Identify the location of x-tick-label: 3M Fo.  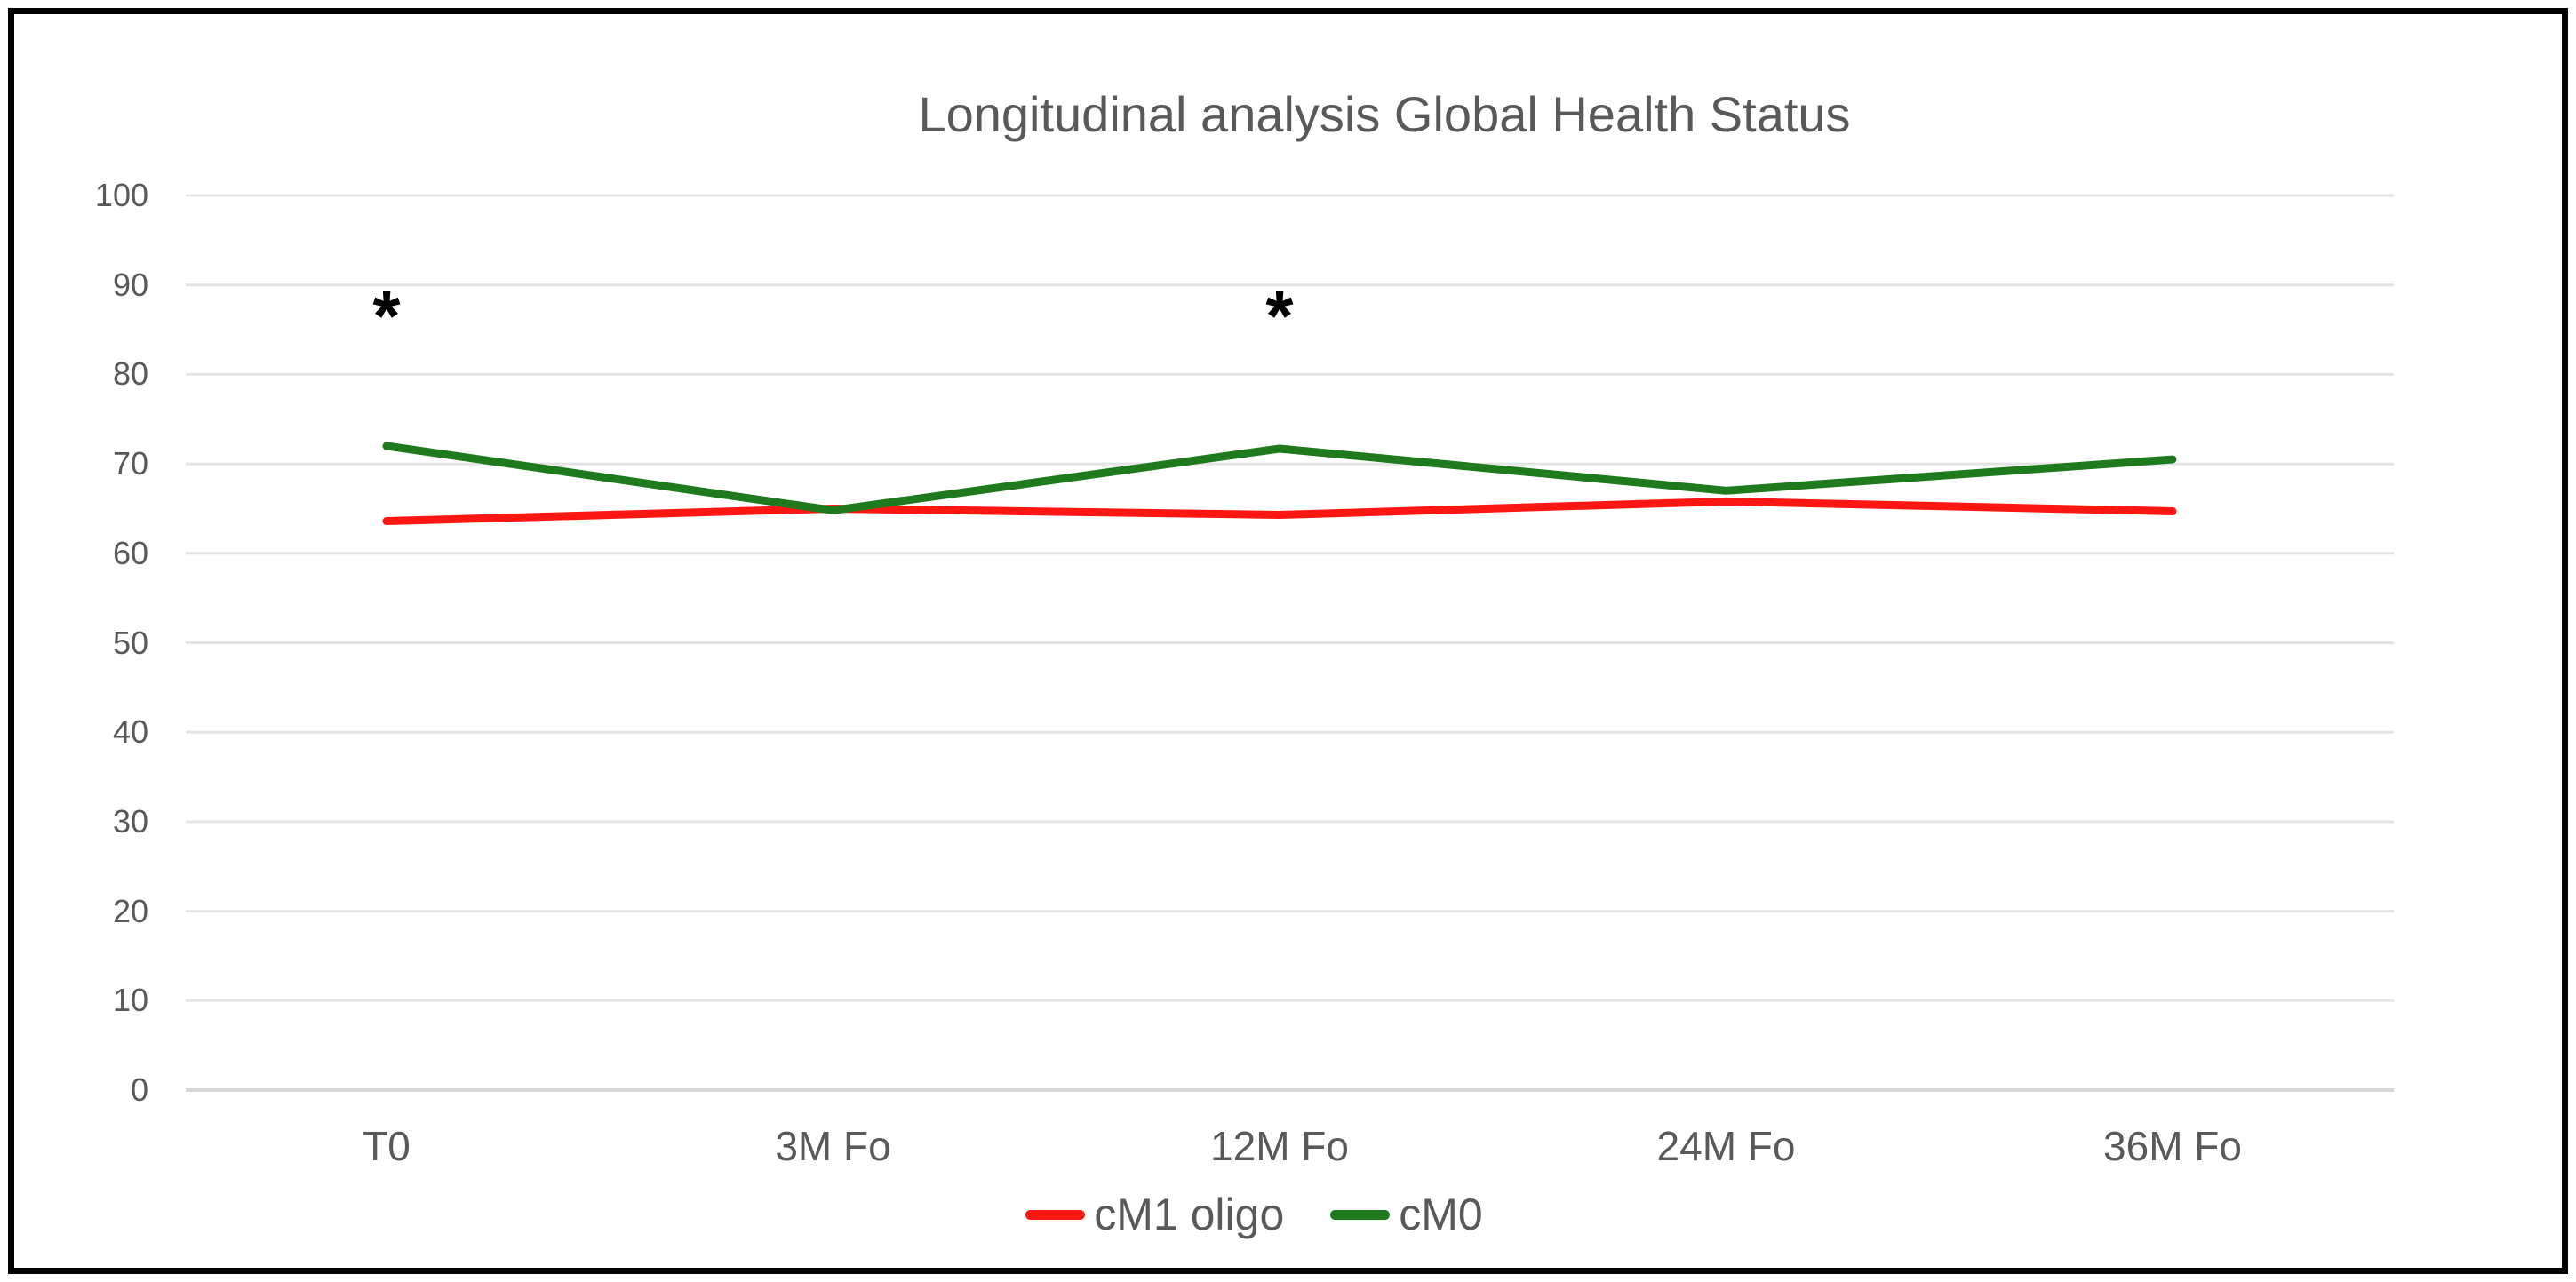
(833, 1146).